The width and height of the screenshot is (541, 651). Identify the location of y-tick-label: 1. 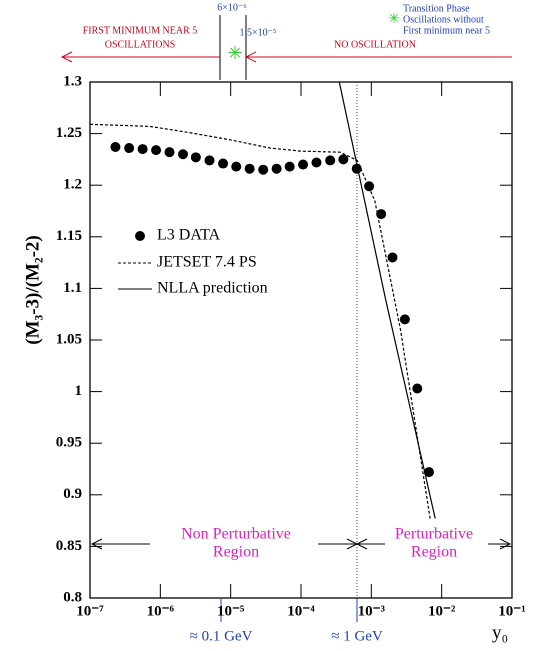
(79, 391).